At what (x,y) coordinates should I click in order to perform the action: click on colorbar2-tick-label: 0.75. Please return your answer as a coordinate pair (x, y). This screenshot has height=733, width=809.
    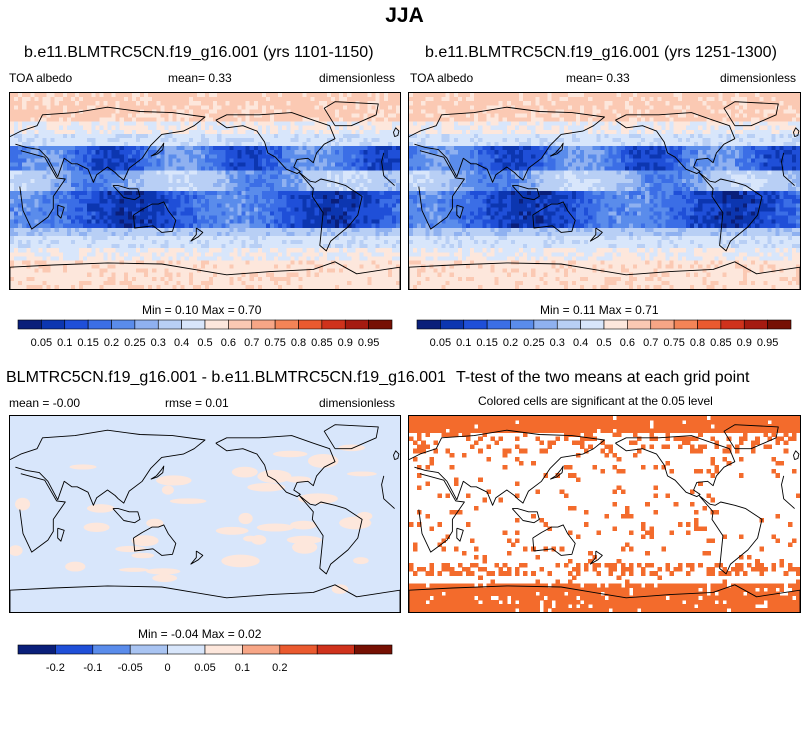
    Looking at the image, I should click on (673, 343).